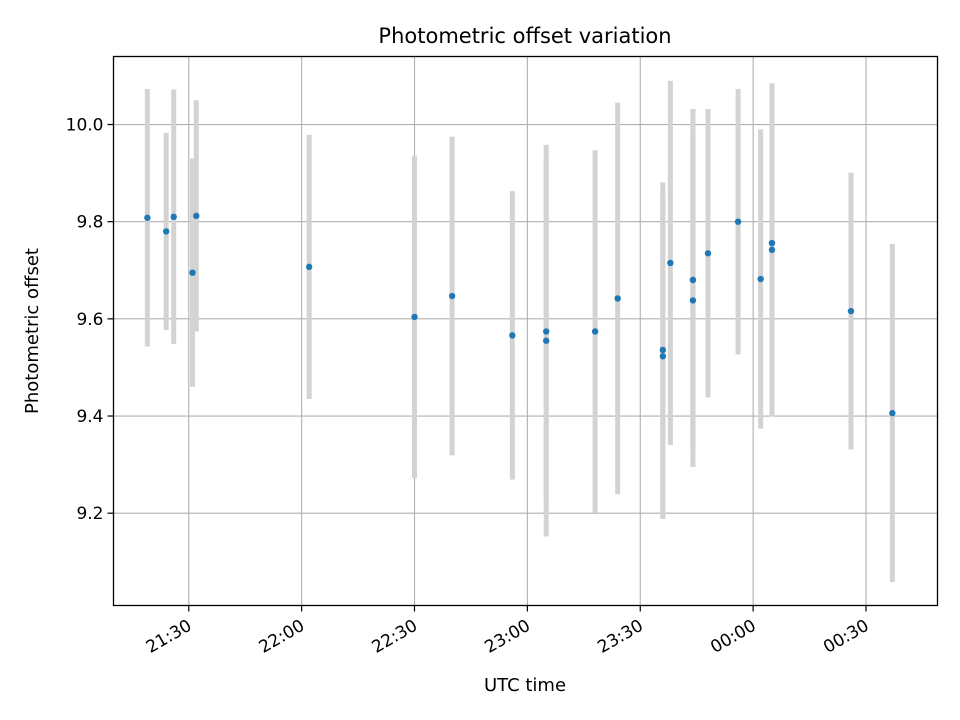 The width and height of the screenshot is (960, 720). I want to click on y-tick-label: 9.8, so click(89, 223).